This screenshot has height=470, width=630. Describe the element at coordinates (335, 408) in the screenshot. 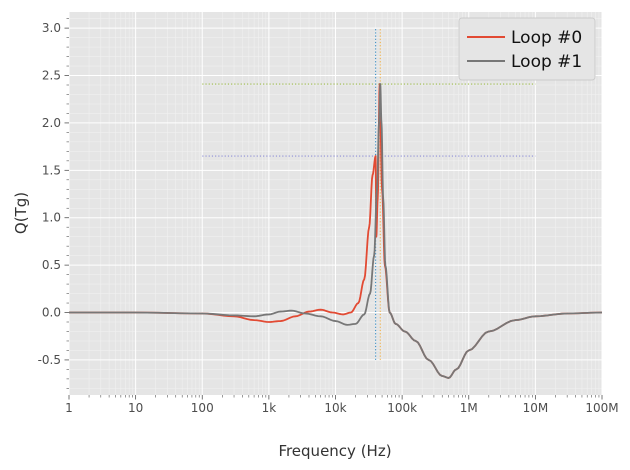

I see `x-tick-label: 10k` at that location.